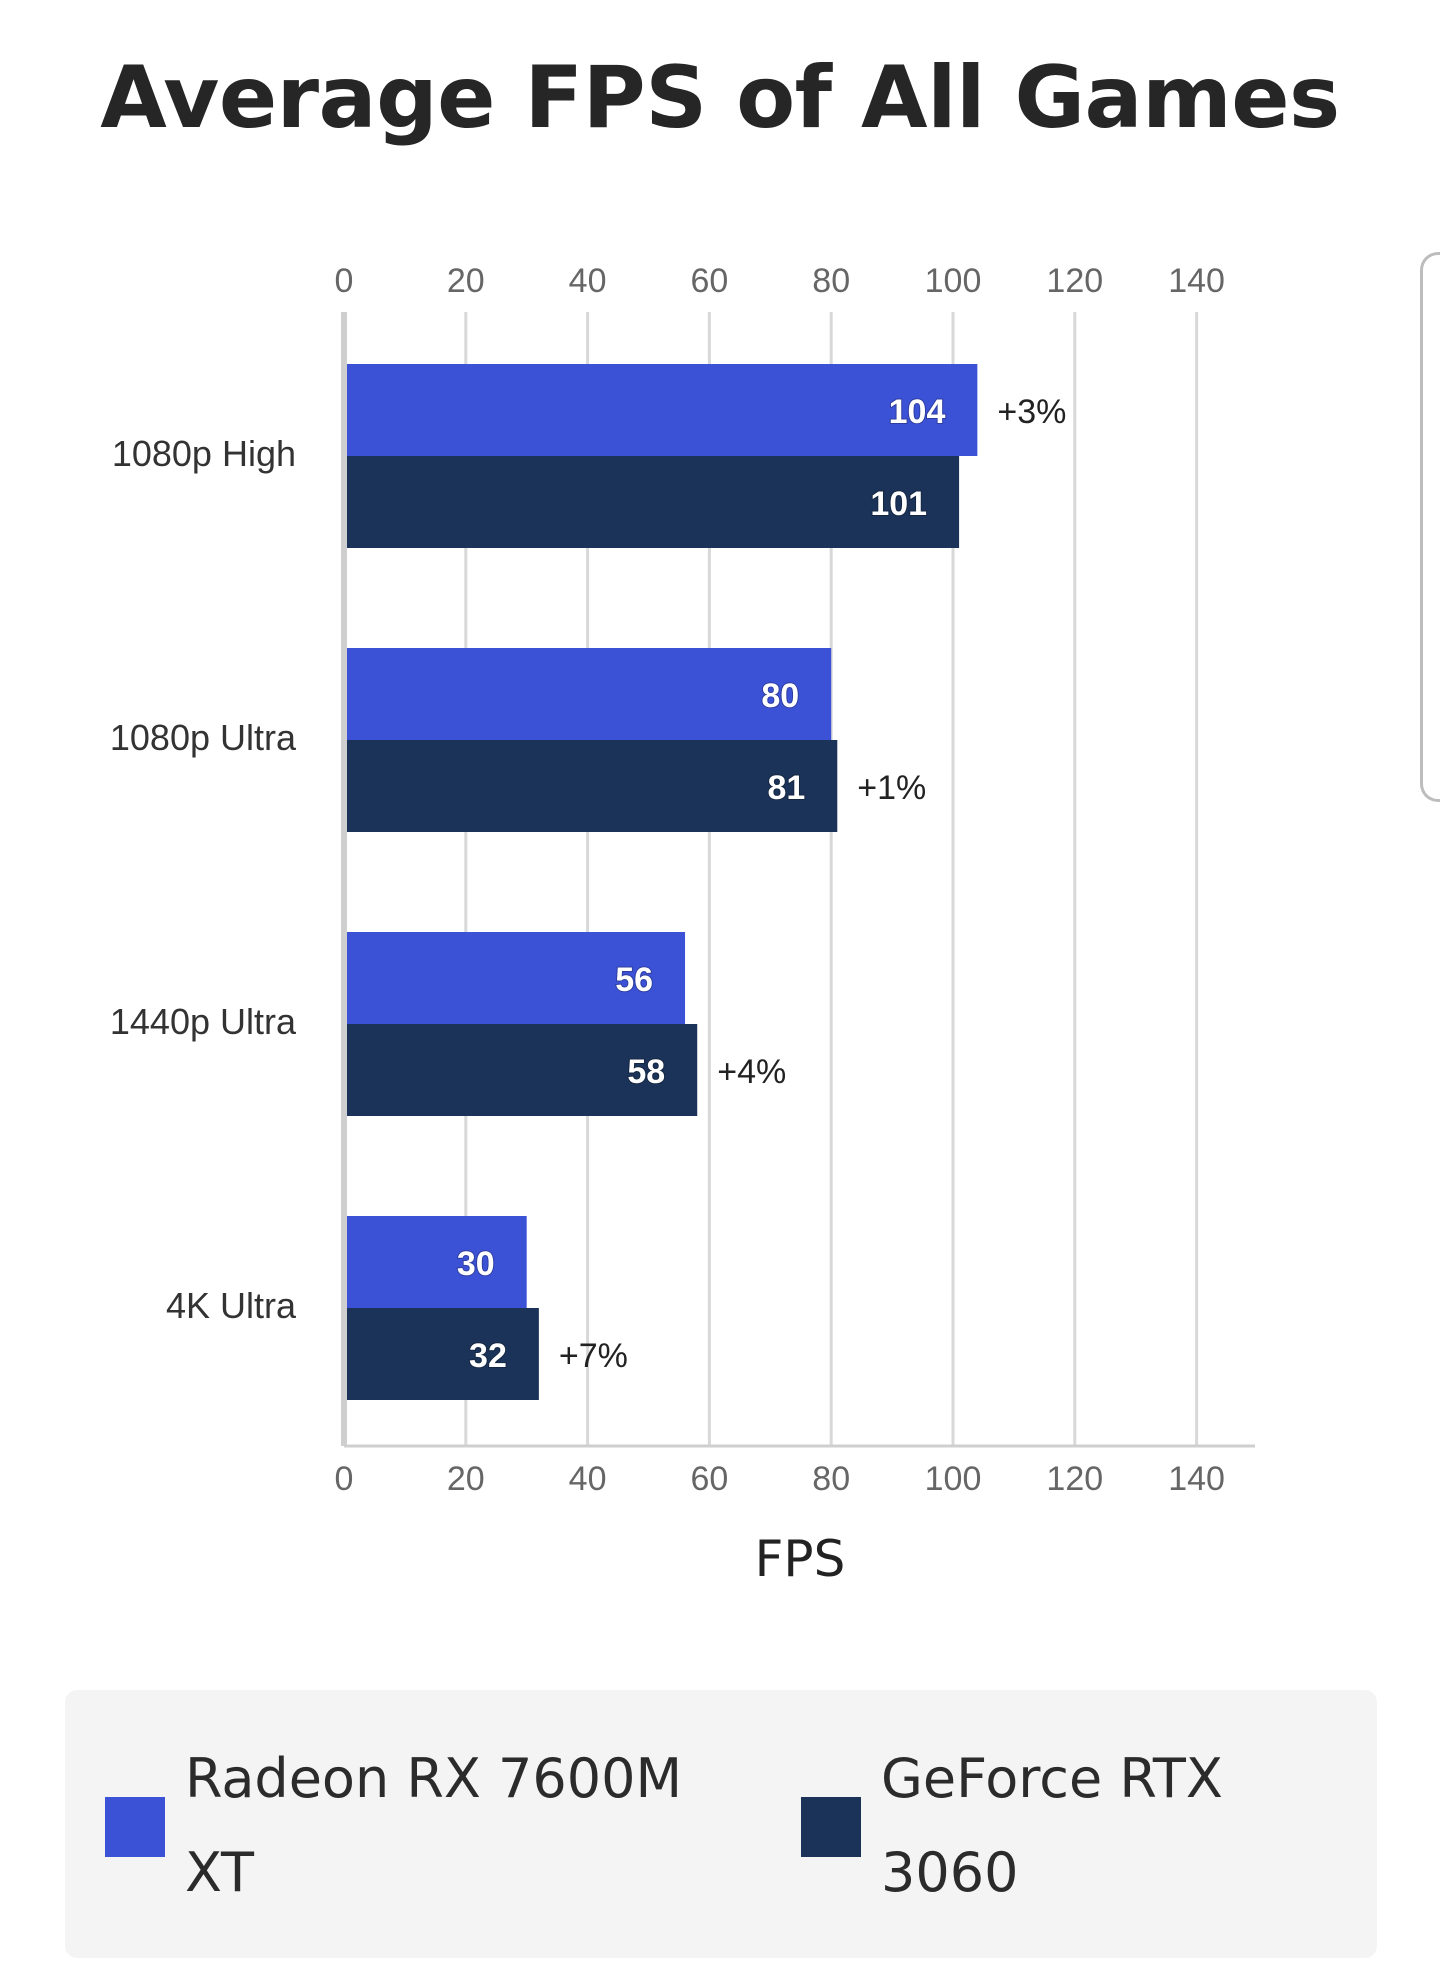 The width and height of the screenshot is (1440, 1969). I want to click on bar-value-label: 101, so click(898, 504).